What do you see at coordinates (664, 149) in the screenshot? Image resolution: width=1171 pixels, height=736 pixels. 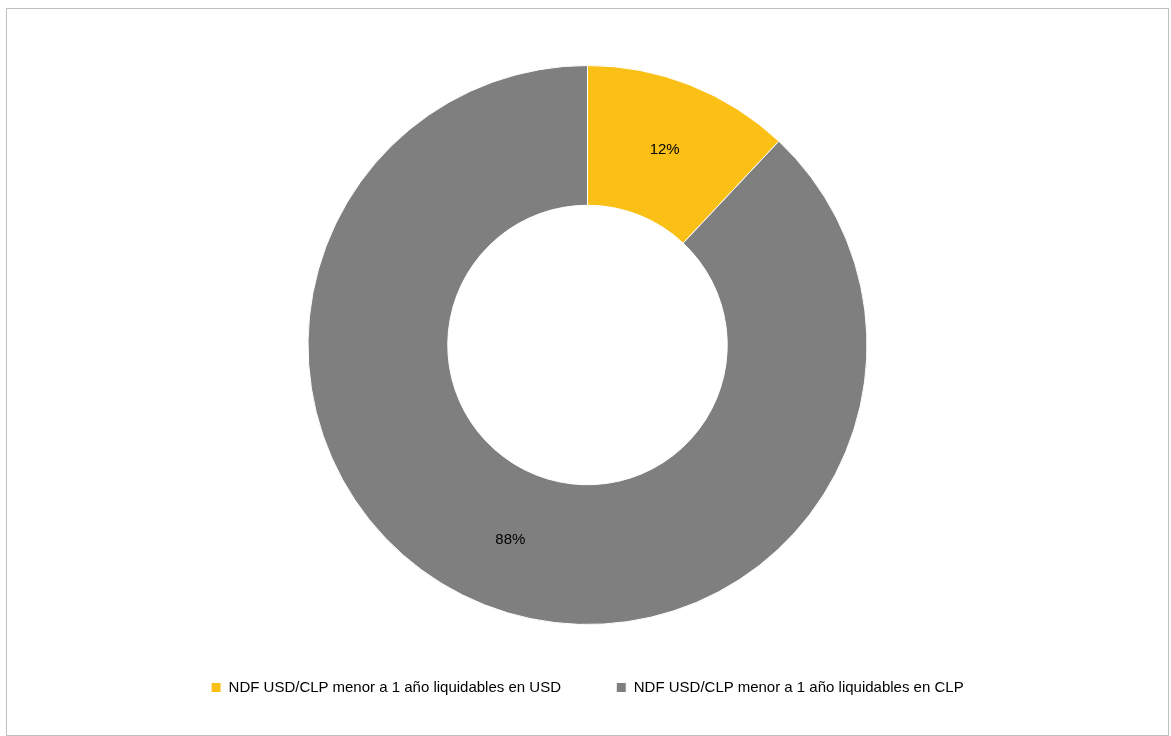 I see `data-label: 12%` at bounding box center [664, 149].